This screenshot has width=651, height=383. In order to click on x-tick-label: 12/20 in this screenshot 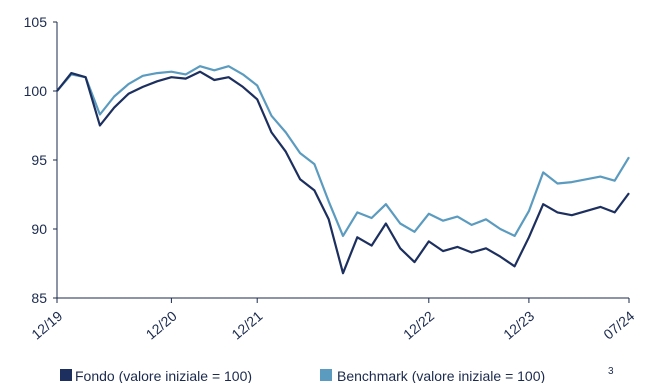, I will do `click(161, 325)`.